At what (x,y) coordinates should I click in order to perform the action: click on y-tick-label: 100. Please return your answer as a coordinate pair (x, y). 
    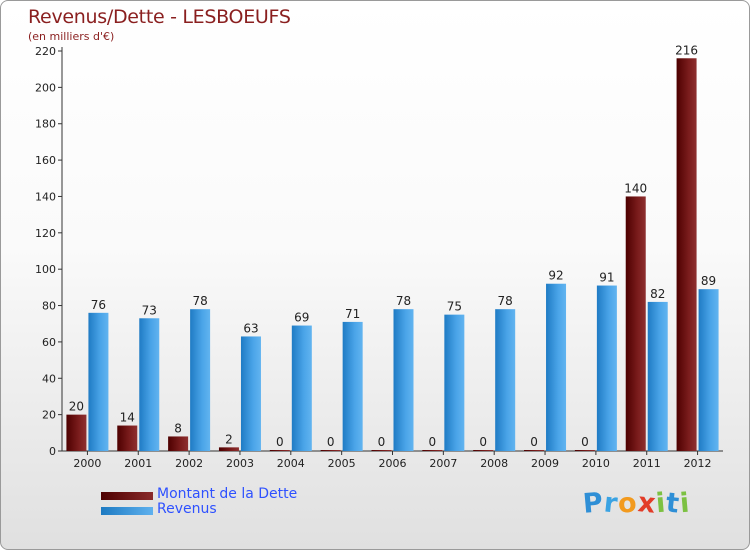
    Looking at the image, I should click on (45, 269).